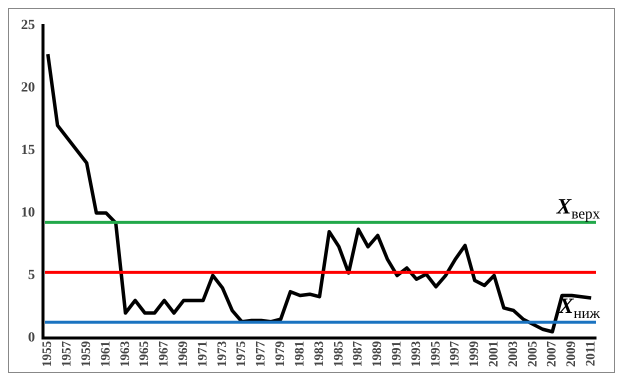 This screenshot has height=381, width=623. Describe the element at coordinates (163, 353) in the screenshot. I see `x-tick-label: 1967` at that location.